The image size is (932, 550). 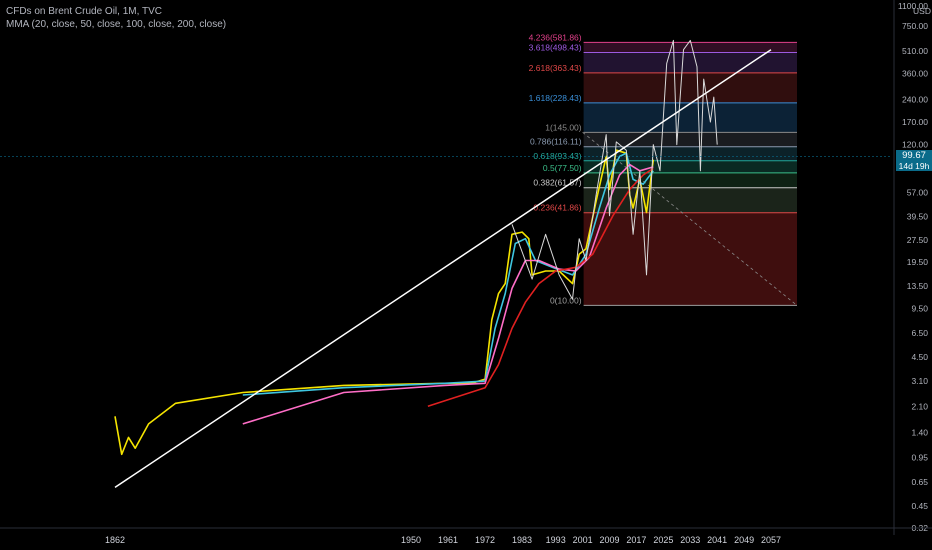 I want to click on last-price-tag: 99.67 14d 19h, so click(x=914, y=160).